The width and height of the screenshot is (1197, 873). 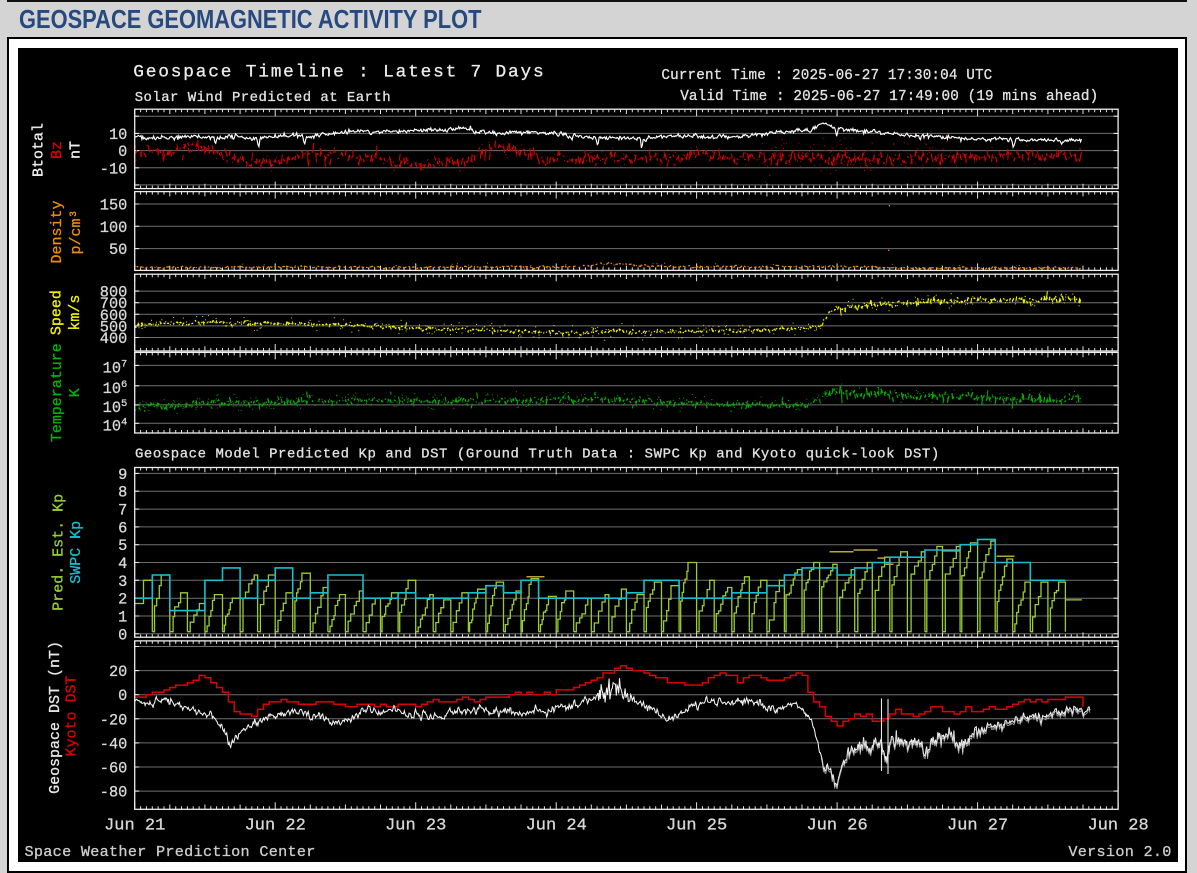 What do you see at coordinates (113, 228) in the screenshot?
I see `svg-text: 100` at bounding box center [113, 228].